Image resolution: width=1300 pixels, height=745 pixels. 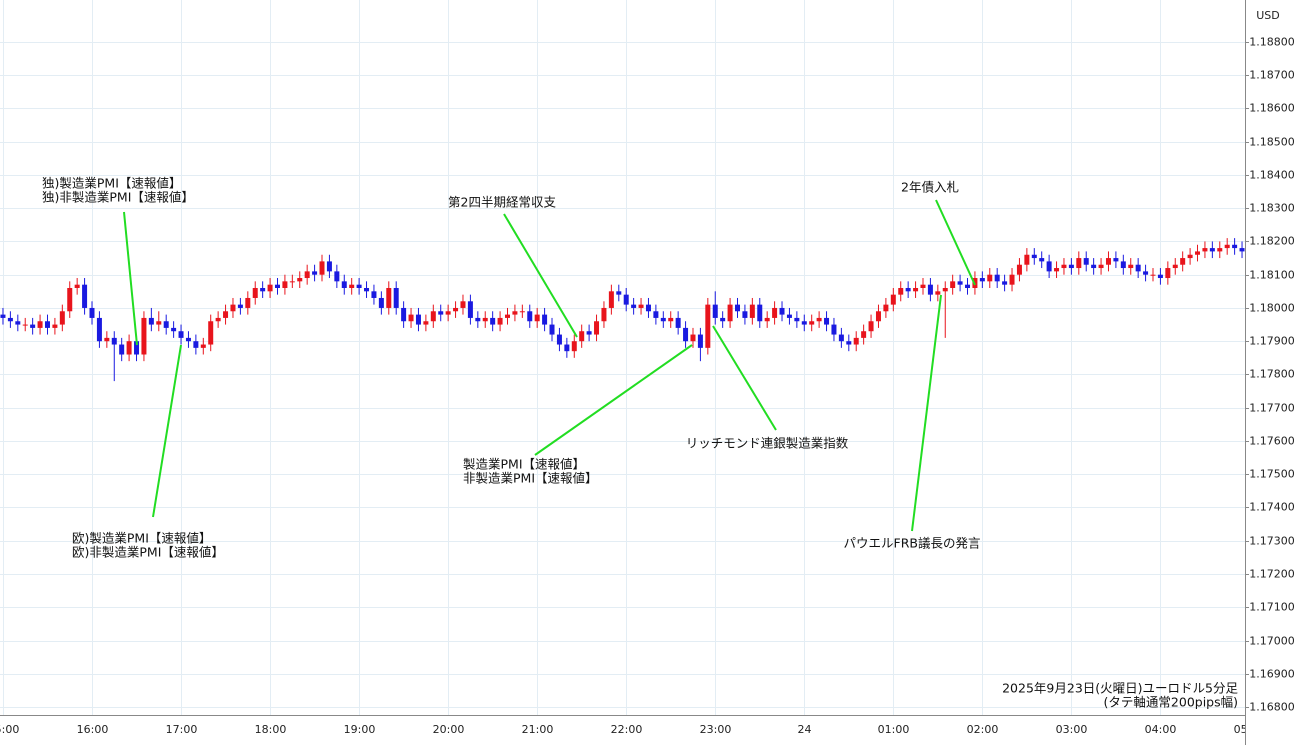 I want to click on y-tick-label: 1.17700, so click(x=1272, y=408).